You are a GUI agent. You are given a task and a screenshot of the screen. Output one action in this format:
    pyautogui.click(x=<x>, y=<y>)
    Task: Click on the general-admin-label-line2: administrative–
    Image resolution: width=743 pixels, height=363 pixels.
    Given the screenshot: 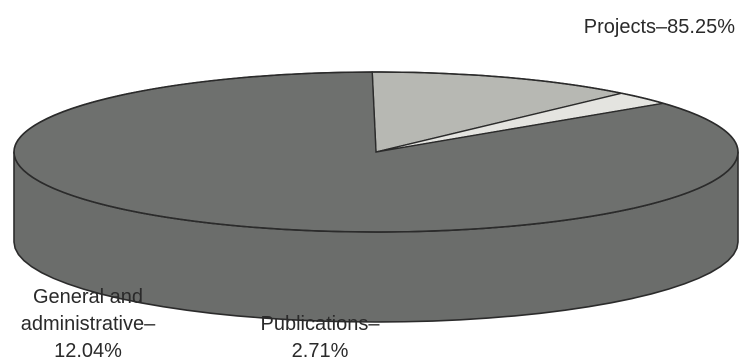 What is the action you would take?
    pyautogui.click(x=88, y=324)
    